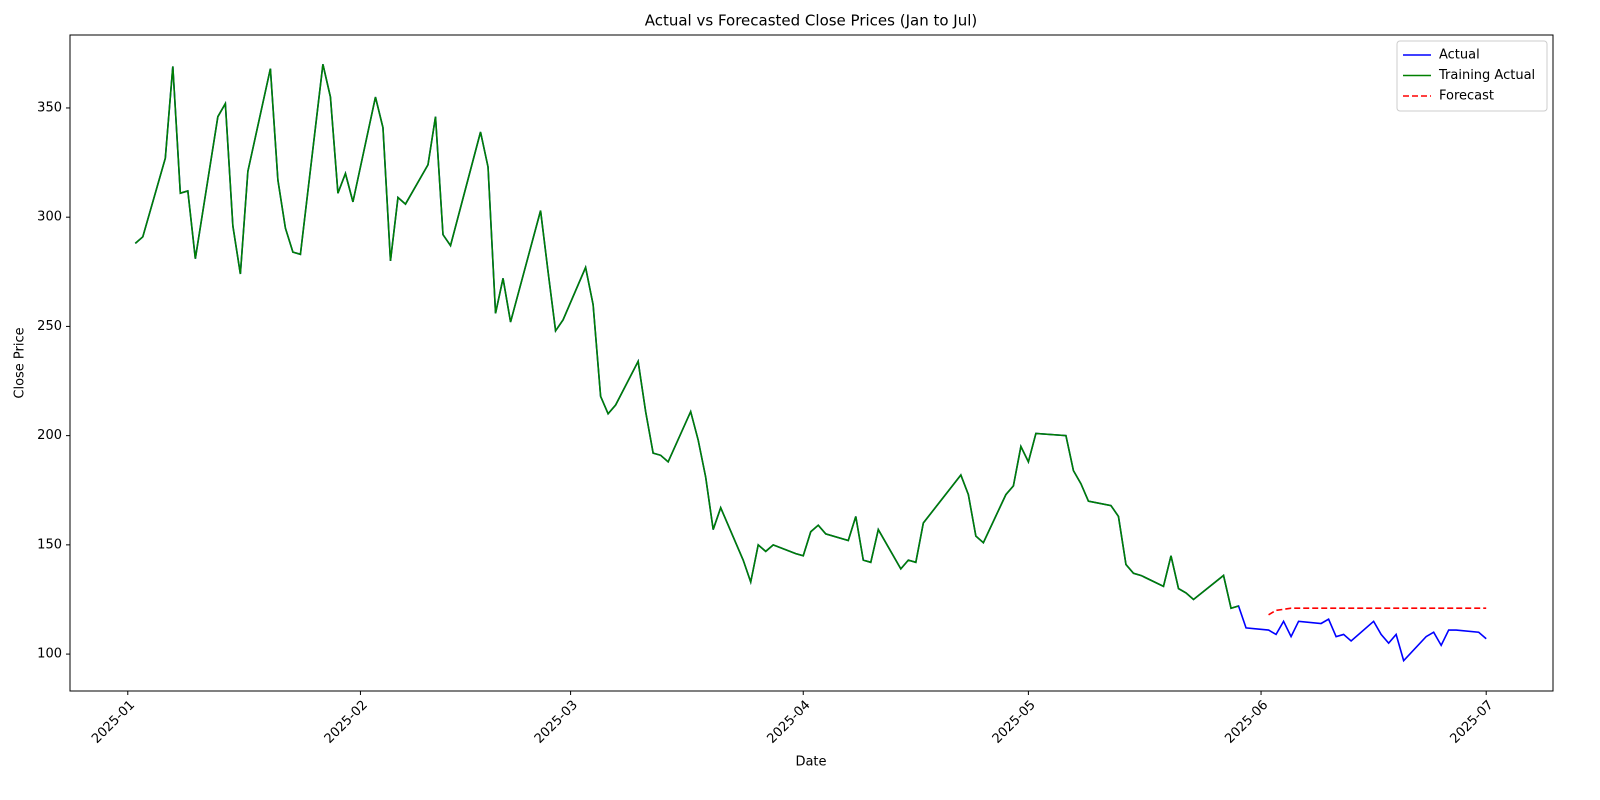  I want to click on legend-label: Training Actual, so click(1486, 75).